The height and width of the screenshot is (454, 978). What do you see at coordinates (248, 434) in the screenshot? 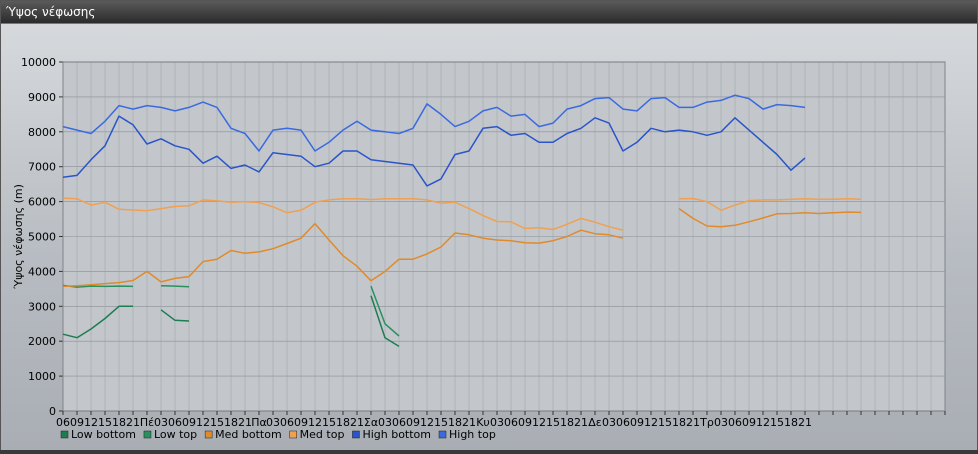
I see `legend-label: Med bottom` at bounding box center [248, 434].